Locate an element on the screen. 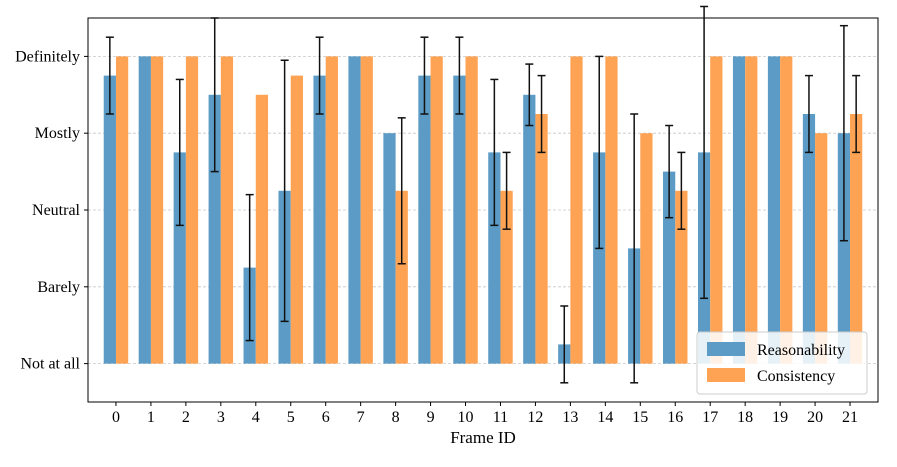  x-tick-label: 3 is located at coordinates (221, 417).